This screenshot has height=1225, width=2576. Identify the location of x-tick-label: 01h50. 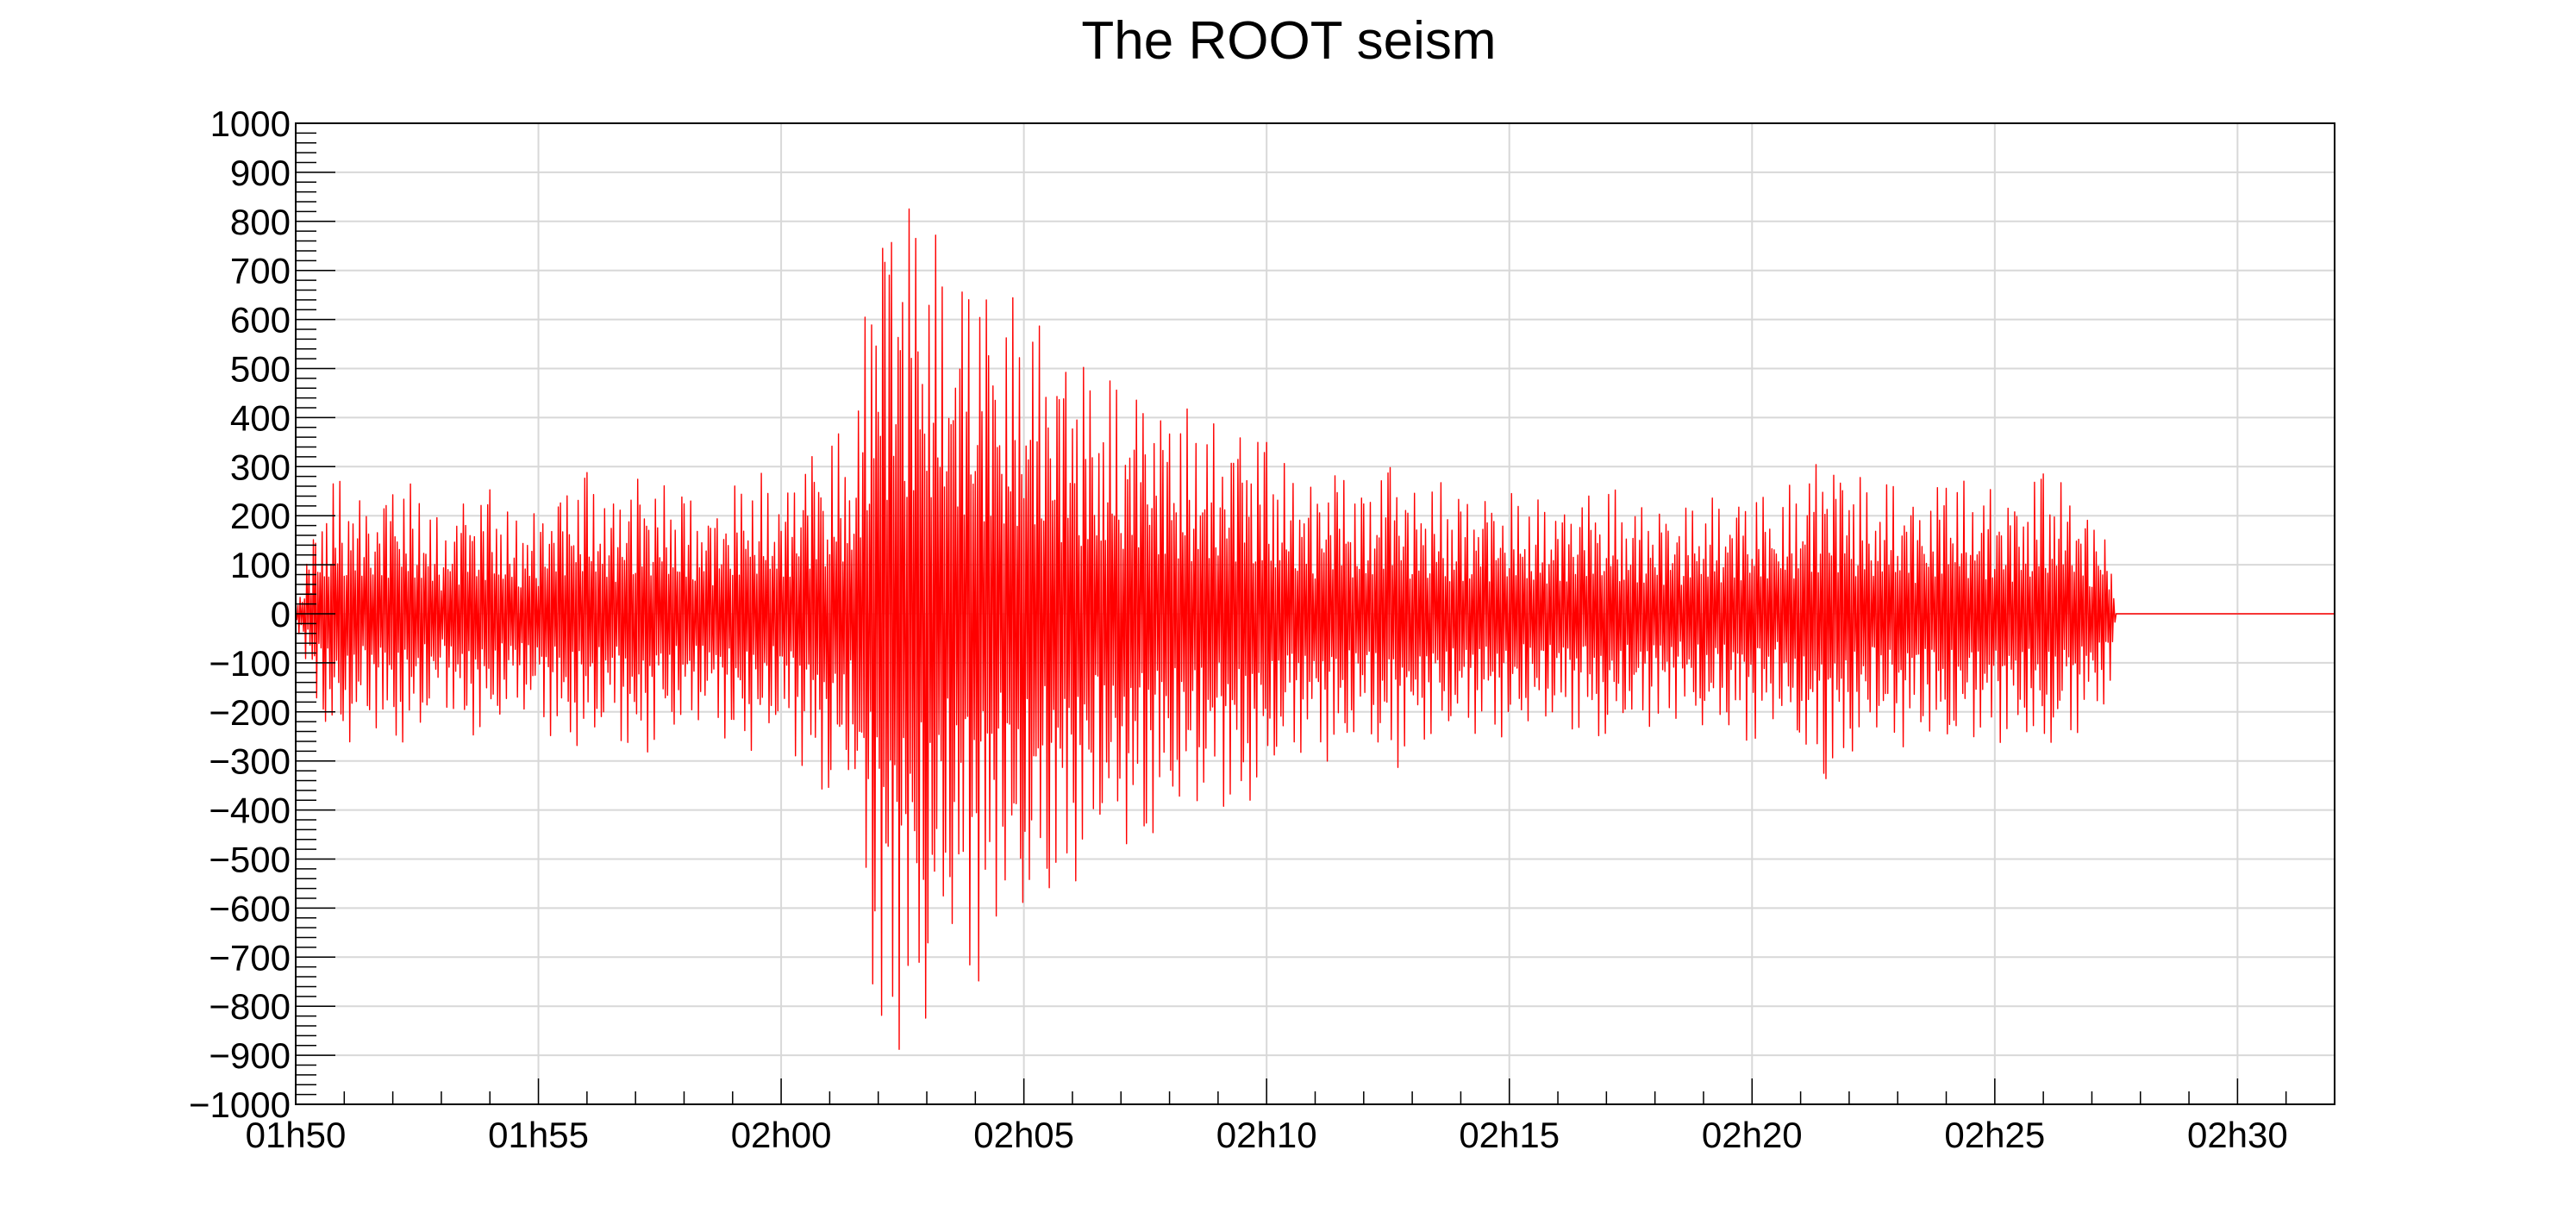
(296, 1135).